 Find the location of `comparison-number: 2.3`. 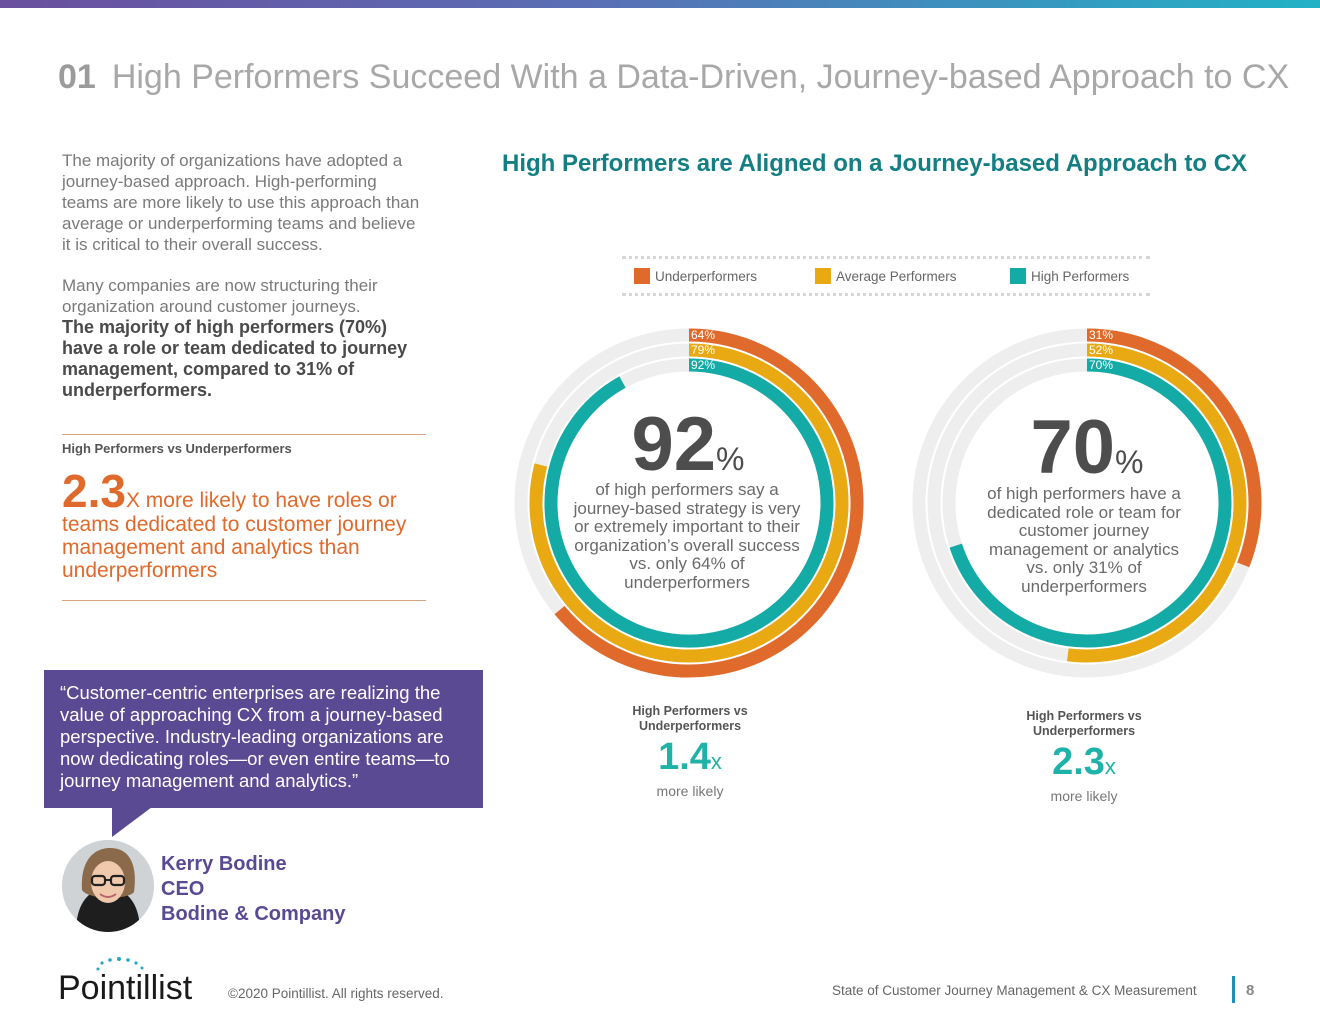

comparison-number: 2.3 is located at coordinates (1078, 762).